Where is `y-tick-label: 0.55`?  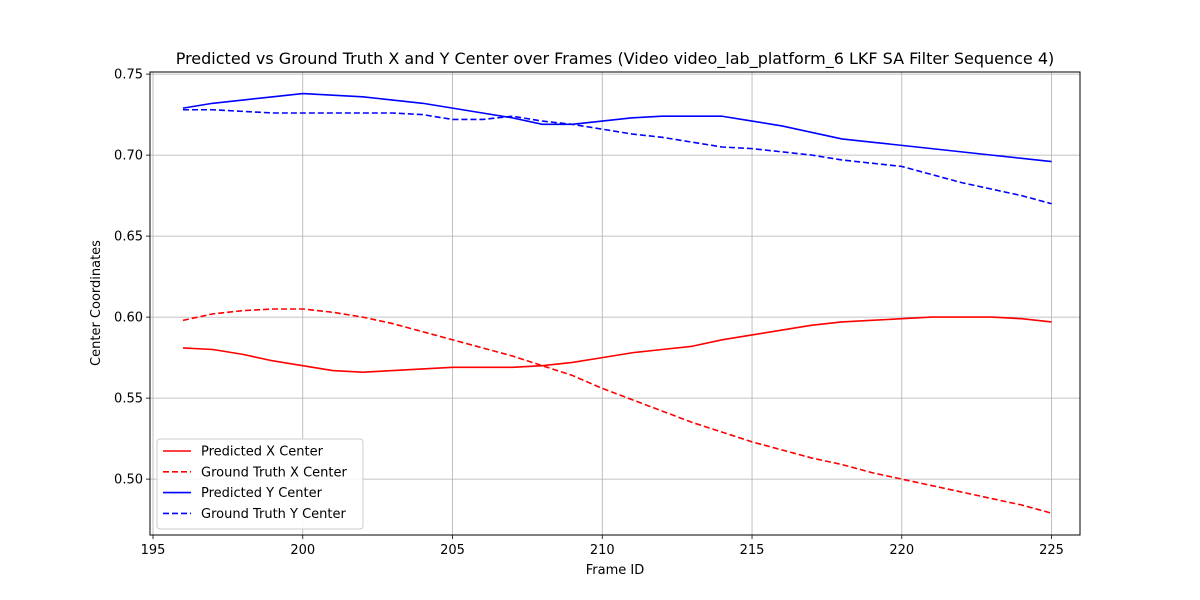
y-tick-label: 0.55 is located at coordinates (128, 399).